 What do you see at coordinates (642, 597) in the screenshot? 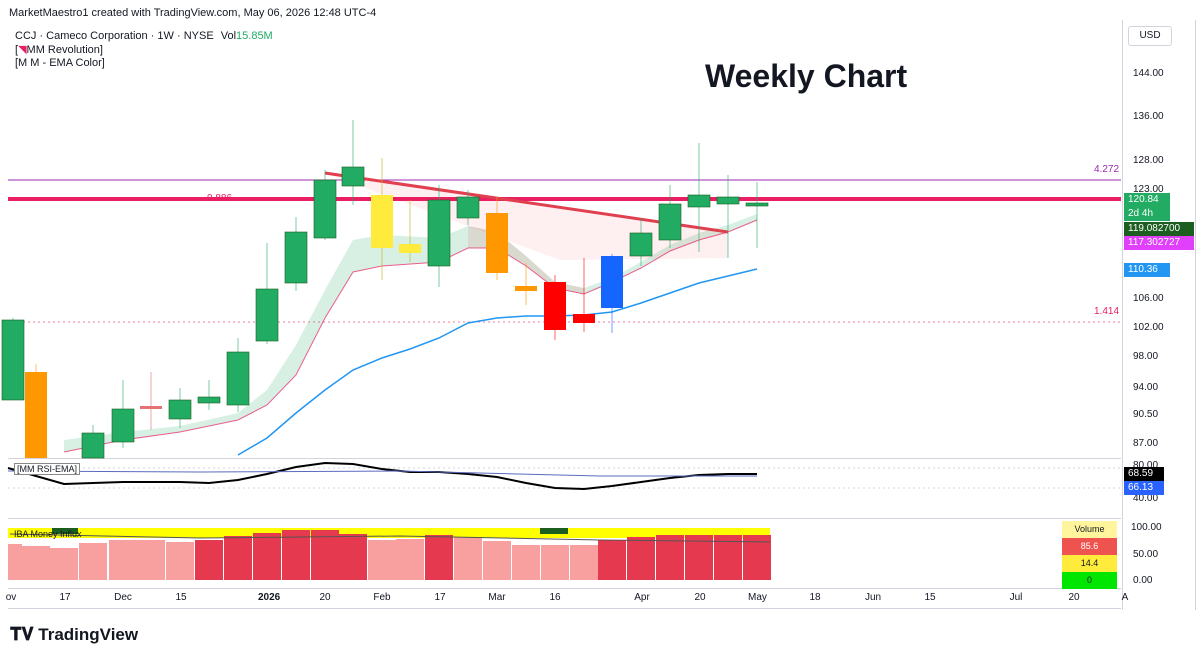
I see `time-axis-label: Apr` at bounding box center [642, 597].